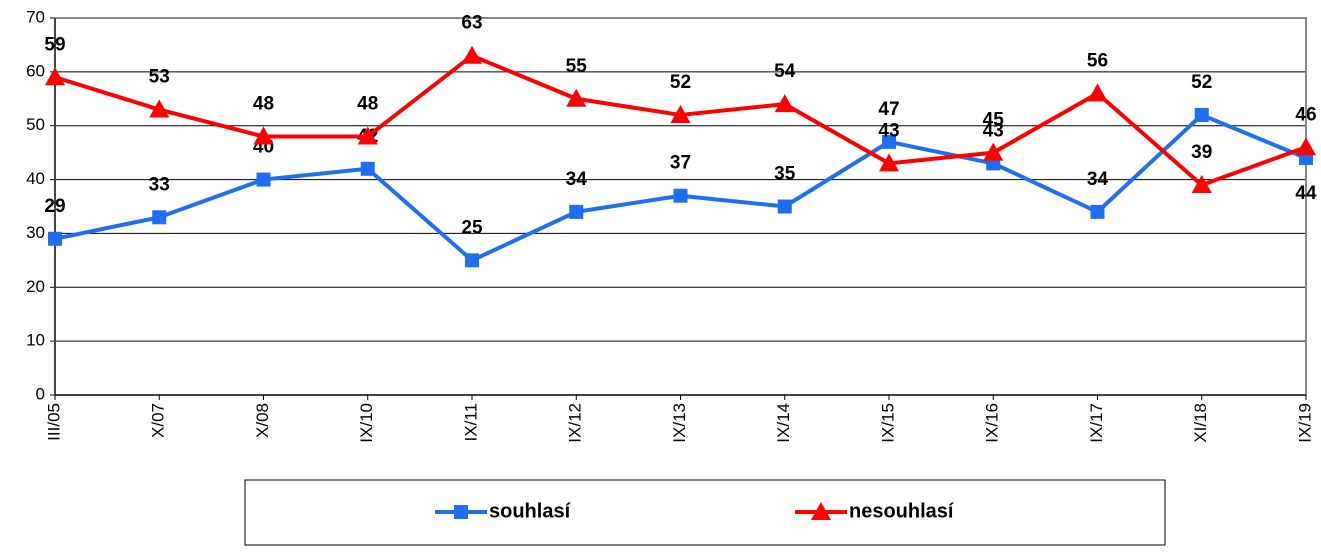 This screenshot has height=556, width=1321. I want to click on legend-label: nesouhlasí, so click(902, 511).